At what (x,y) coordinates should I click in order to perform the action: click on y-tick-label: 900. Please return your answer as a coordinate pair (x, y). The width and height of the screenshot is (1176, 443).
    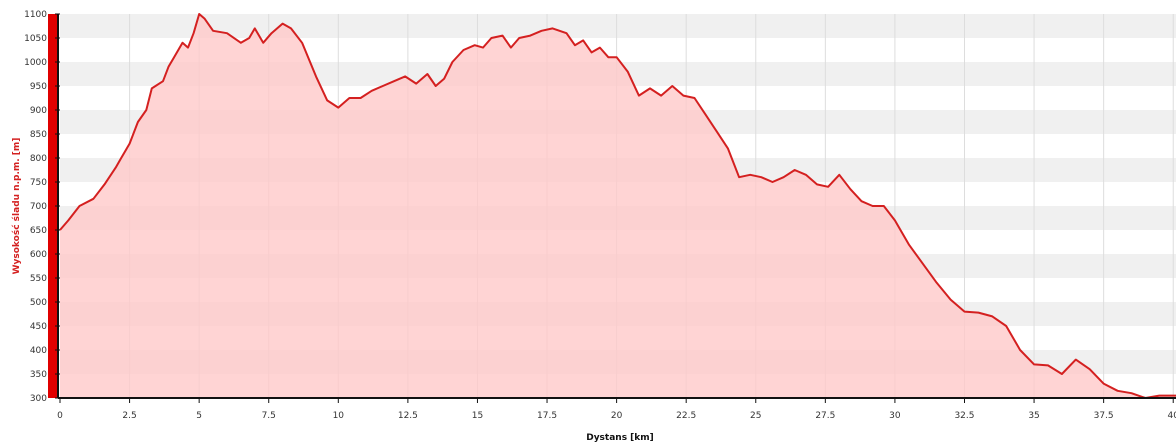
    Looking at the image, I should click on (38, 111).